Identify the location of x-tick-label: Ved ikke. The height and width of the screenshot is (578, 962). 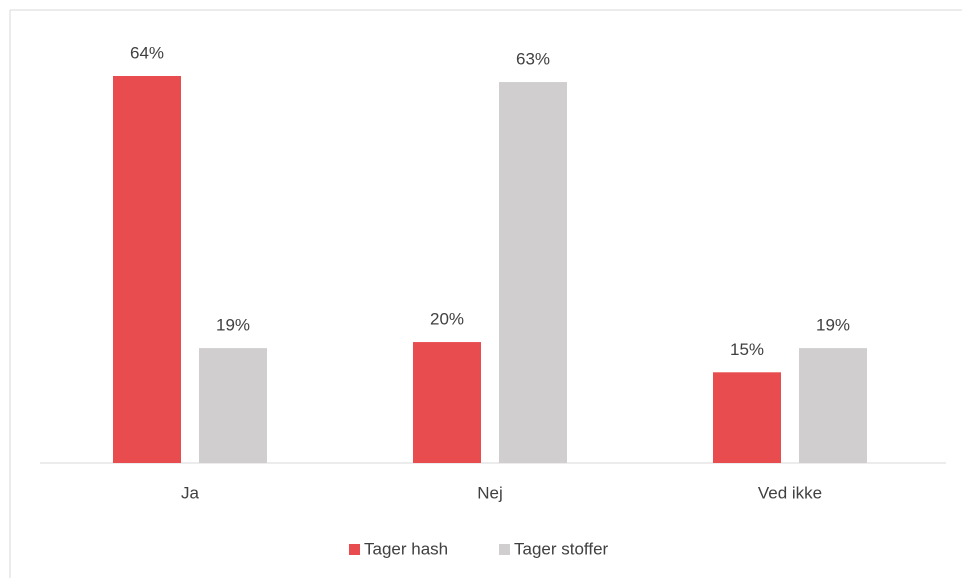
(790, 492).